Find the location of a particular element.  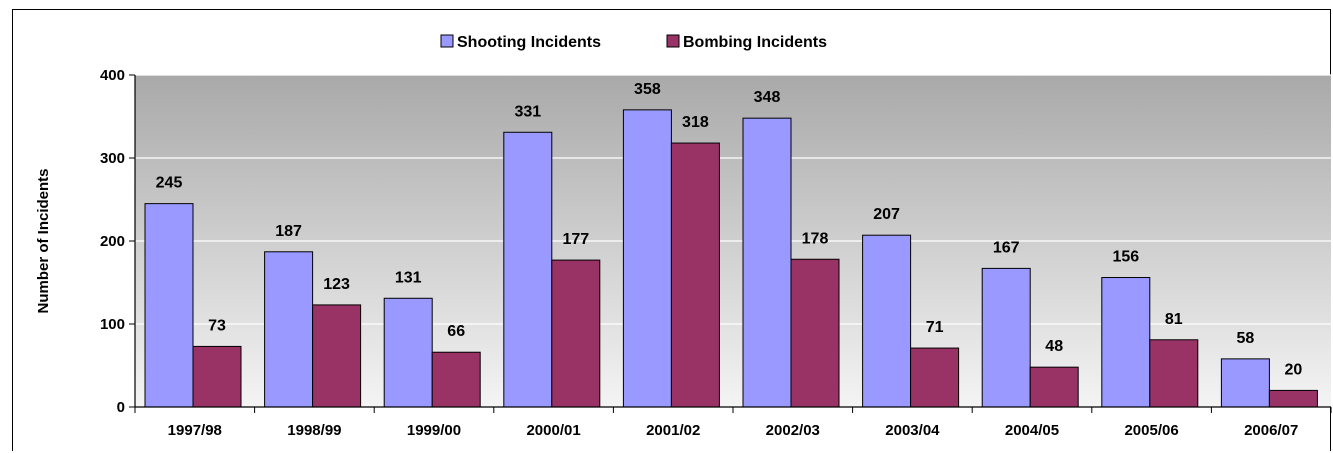

data-label: 348 is located at coordinates (767, 97).